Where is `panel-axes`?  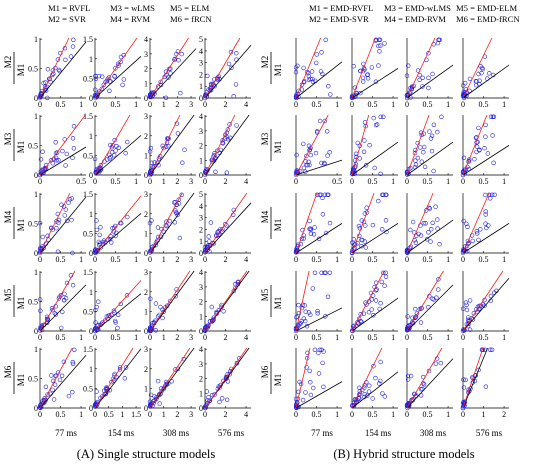 panel-axes is located at coordinates (374, 68).